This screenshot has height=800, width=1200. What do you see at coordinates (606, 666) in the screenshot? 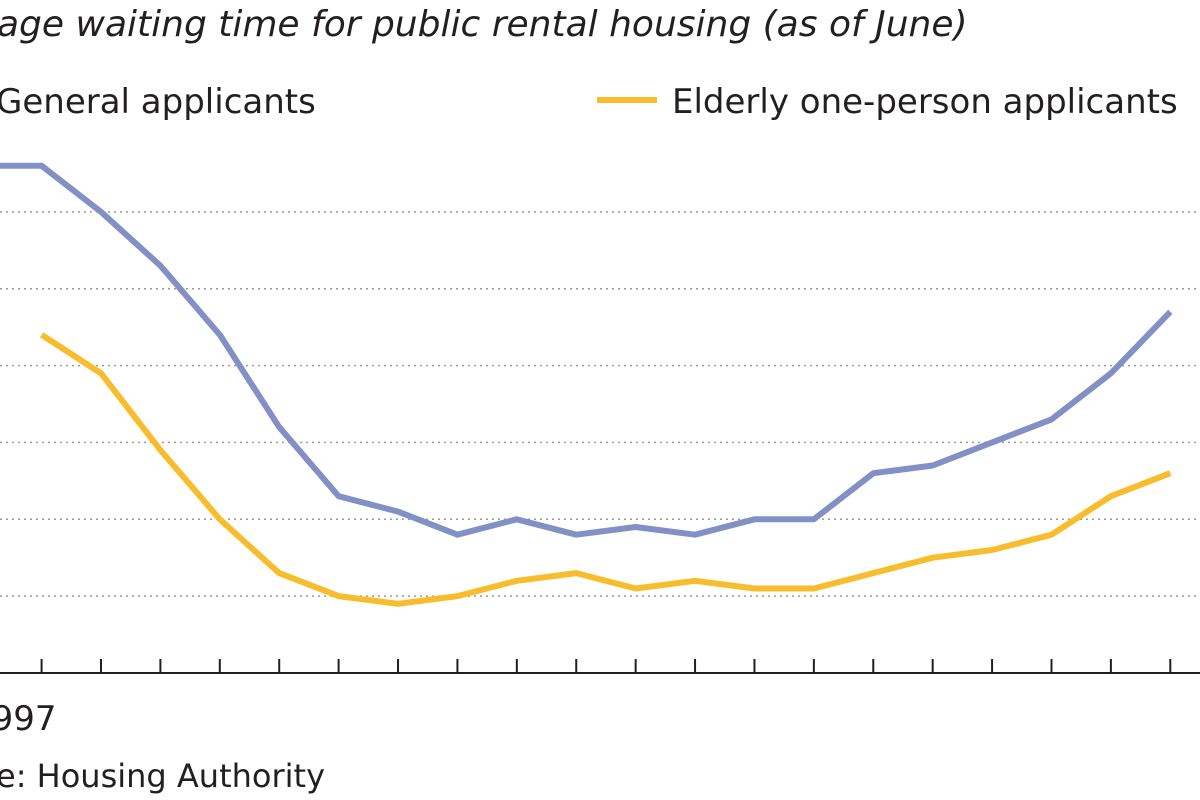
I see `x-axis-ticks` at bounding box center [606, 666].